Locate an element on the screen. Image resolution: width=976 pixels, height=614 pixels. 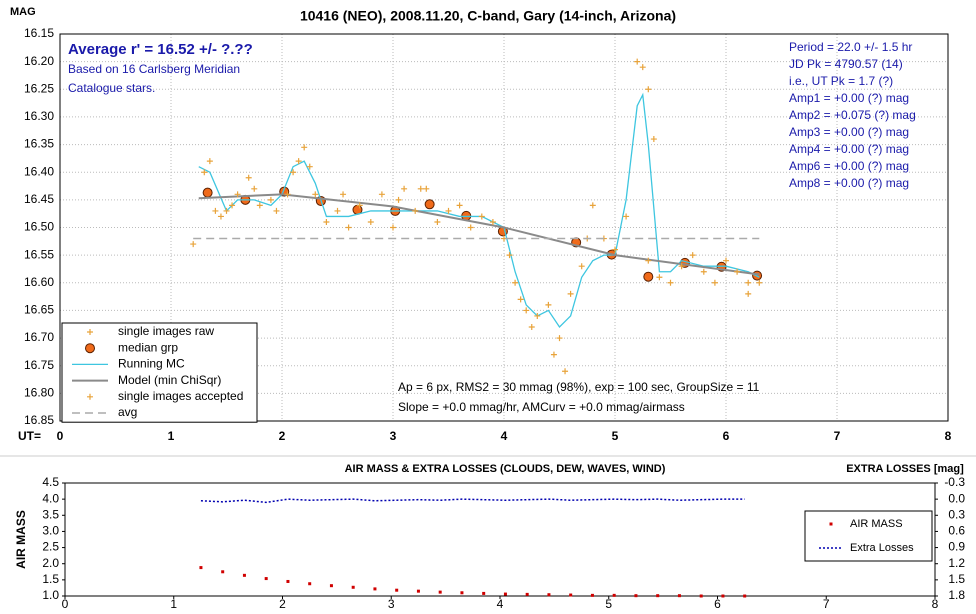
x-tick-label: 1 is located at coordinates (173, 604).